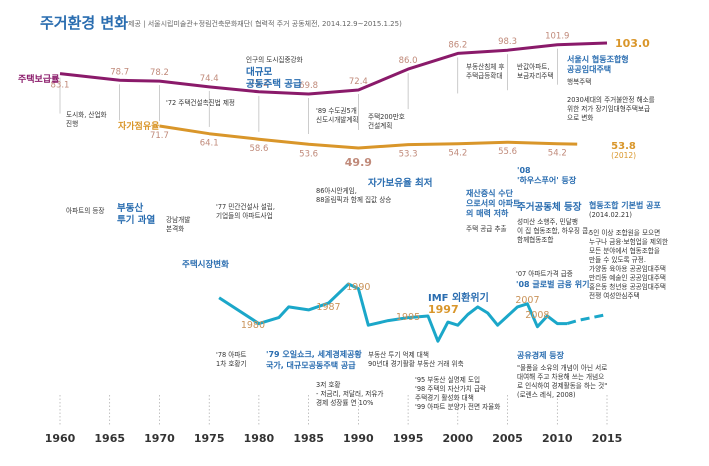 The image size is (709, 466). What do you see at coordinates (627, 269) in the screenshot?
I see `note-coop-act-details-line: 가양동 육아용 공공임대주택` at bounding box center [627, 269].